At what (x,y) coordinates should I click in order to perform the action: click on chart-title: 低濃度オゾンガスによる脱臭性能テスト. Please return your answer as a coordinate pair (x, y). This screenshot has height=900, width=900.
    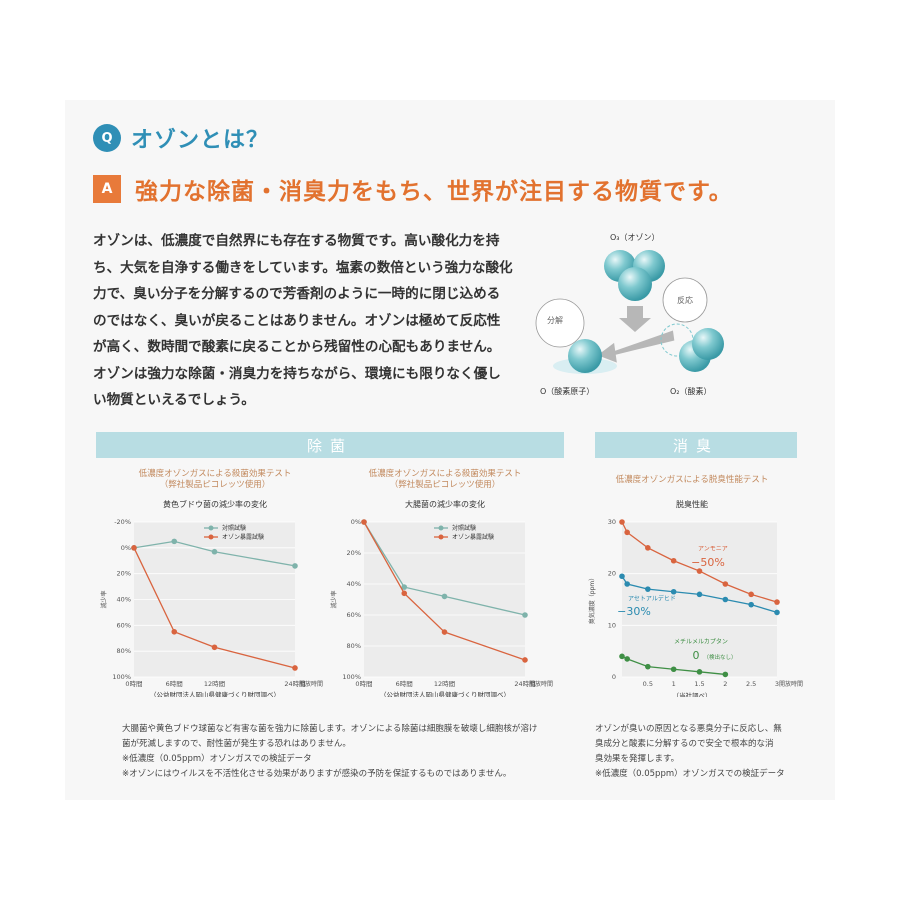
    Looking at the image, I should click on (692, 479).